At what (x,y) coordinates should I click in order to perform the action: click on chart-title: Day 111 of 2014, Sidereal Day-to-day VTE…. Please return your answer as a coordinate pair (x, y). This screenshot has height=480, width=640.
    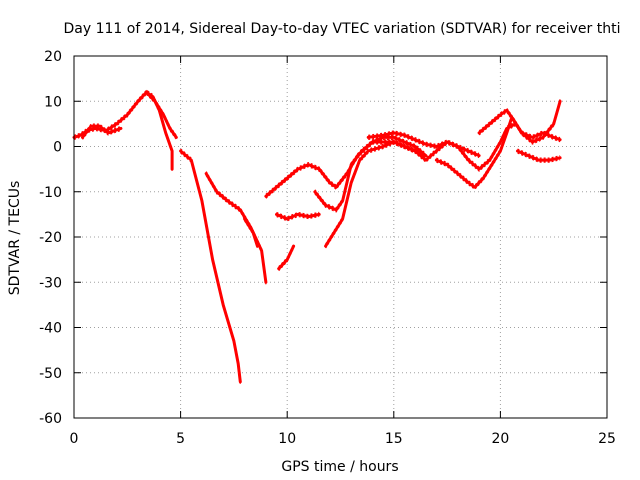
    Looking at the image, I should click on (342, 29).